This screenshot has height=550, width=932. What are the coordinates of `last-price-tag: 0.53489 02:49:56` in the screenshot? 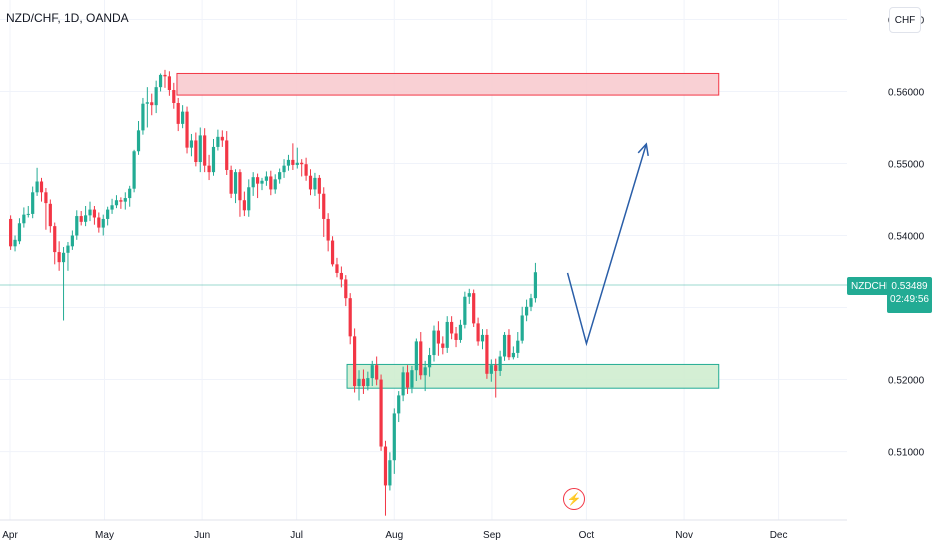 It's located at (909, 295).